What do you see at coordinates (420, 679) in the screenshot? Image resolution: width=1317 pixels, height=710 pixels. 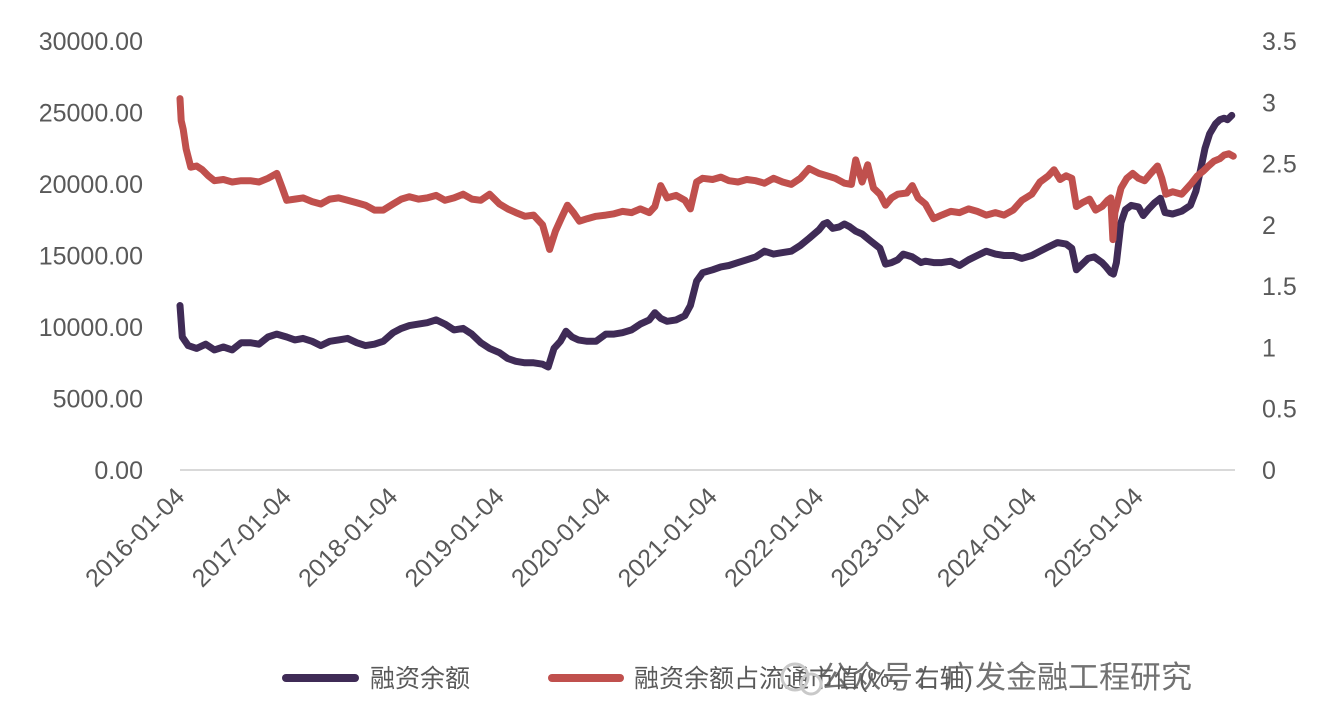 I see `legend-label: 融资余额` at bounding box center [420, 679].